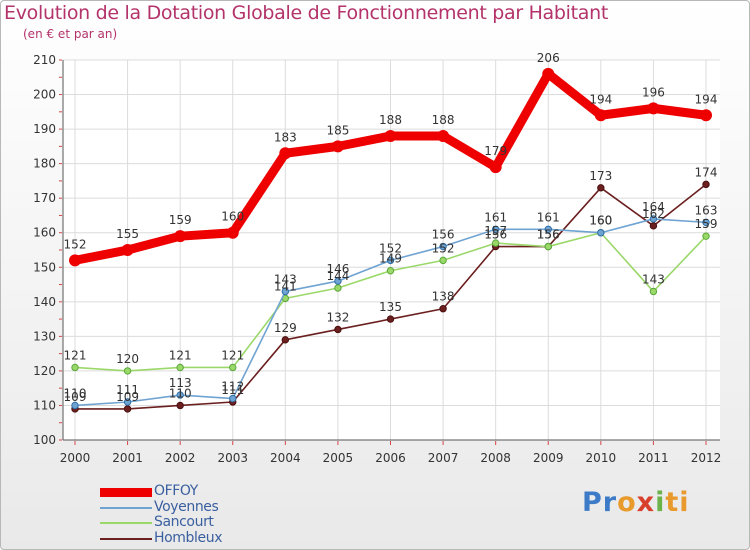 The image size is (750, 550). What do you see at coordinates (495, 151) in the screenshot?
I see `data-label: 179` at bounding box center [495, 151].